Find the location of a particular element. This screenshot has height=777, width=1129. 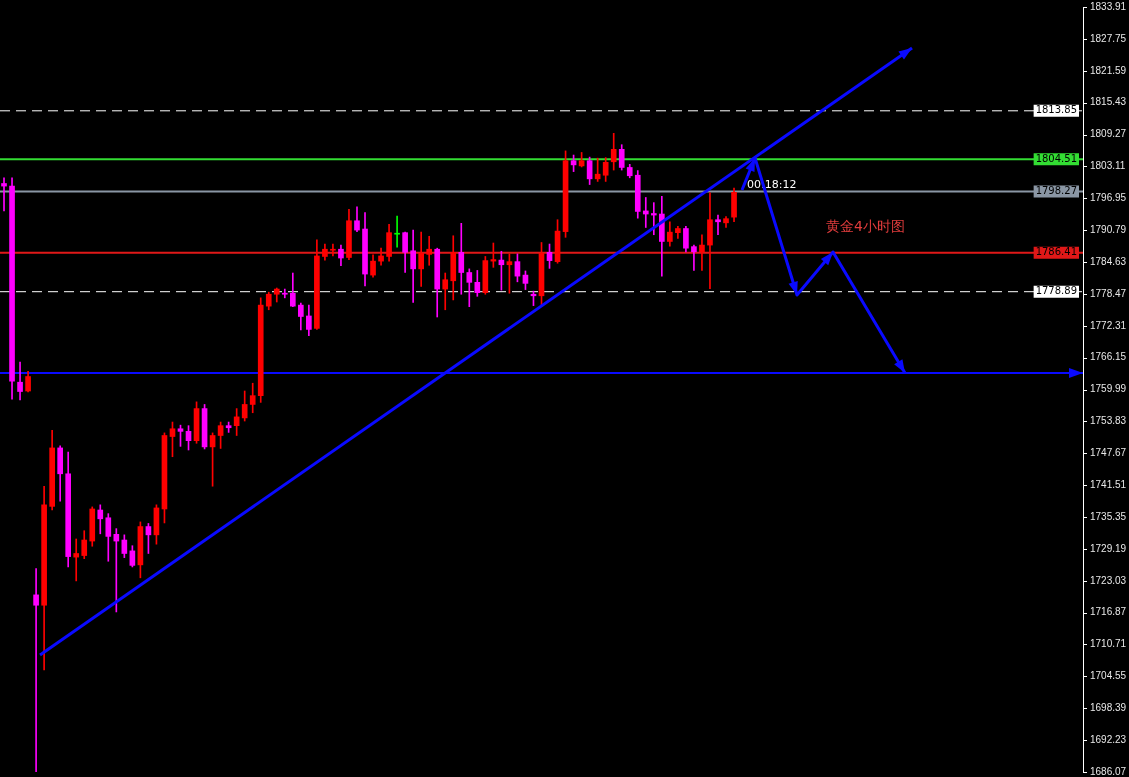

annotation: 黄金4小时图 is located at coordinates (865, 225).